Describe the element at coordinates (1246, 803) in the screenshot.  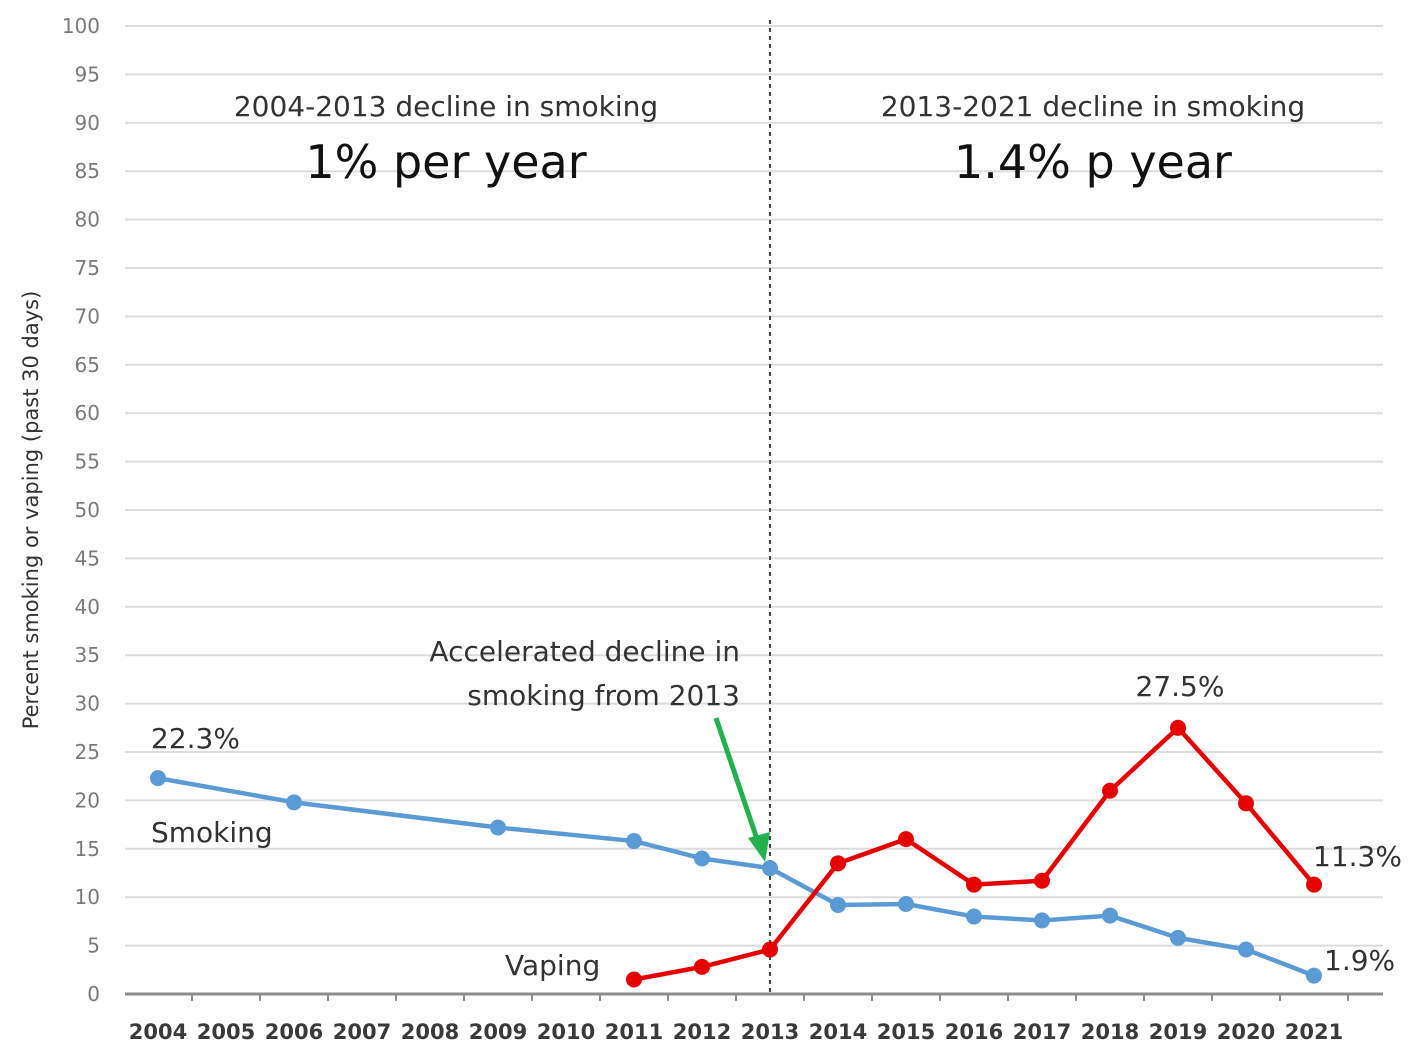
I see `vaping-point-2020` at that location.